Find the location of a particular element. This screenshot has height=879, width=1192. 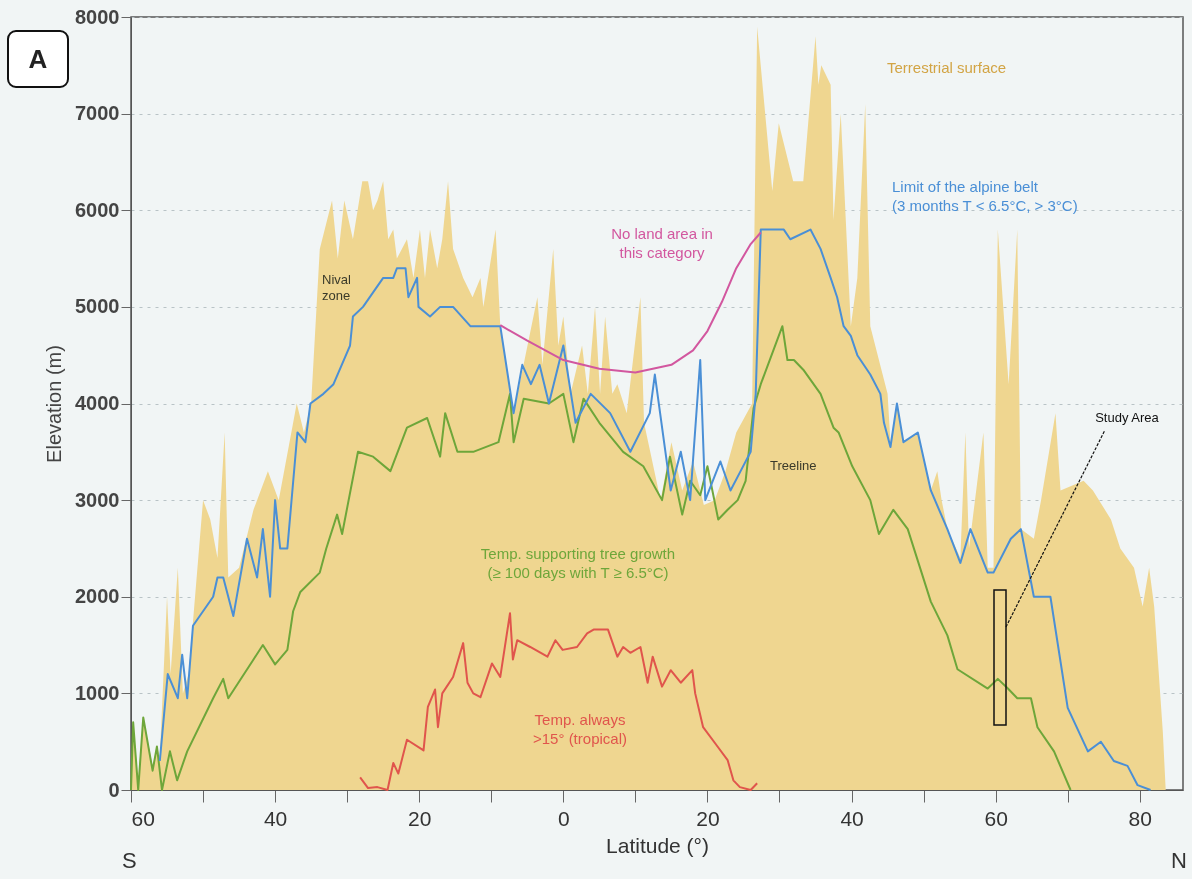

y-tick-label: 3000 is located at coordinates (97, 499).